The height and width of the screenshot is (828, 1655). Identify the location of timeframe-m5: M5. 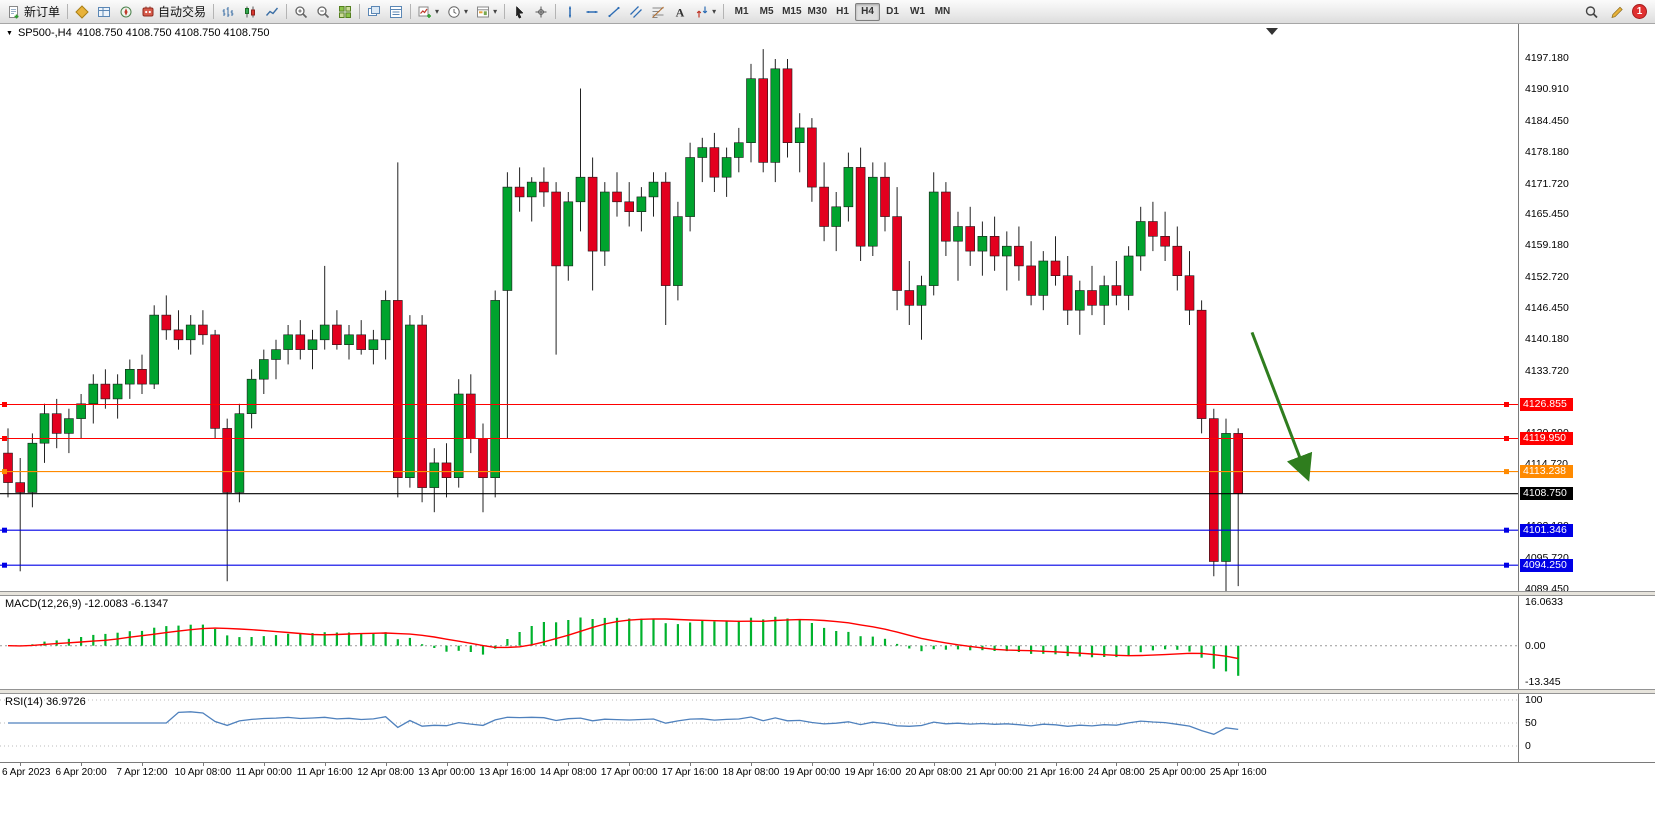
(766, 11).